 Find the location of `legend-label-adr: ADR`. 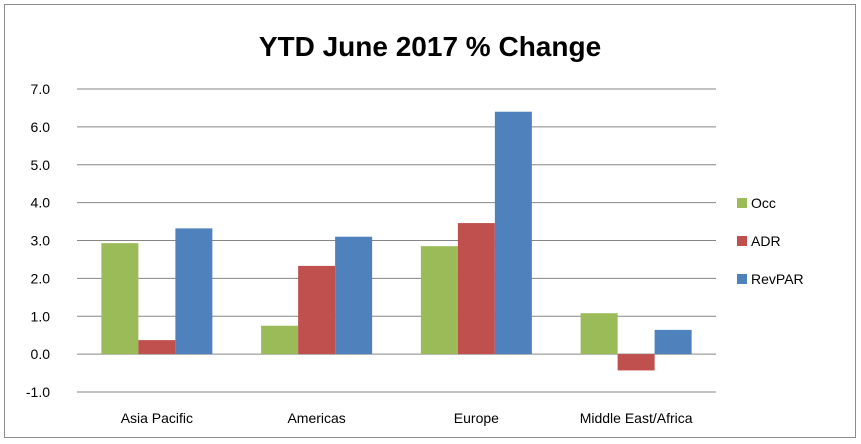

legend-label-adr: ADR is located at coordinates (766, 241).